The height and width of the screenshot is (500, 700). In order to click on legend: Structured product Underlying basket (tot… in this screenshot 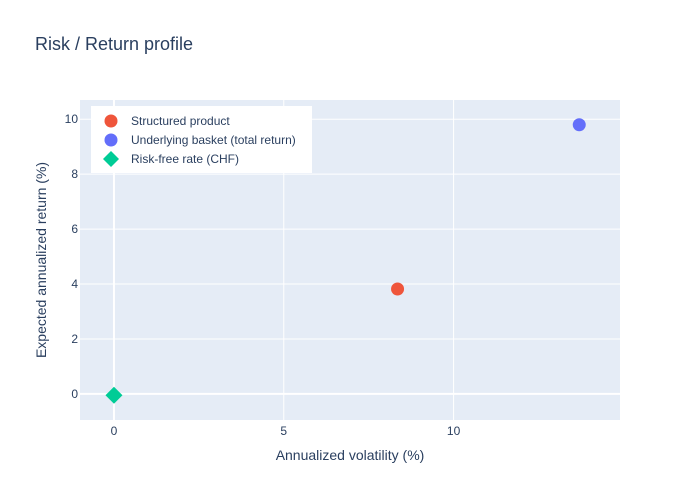, I will do `click(201, 139)`.